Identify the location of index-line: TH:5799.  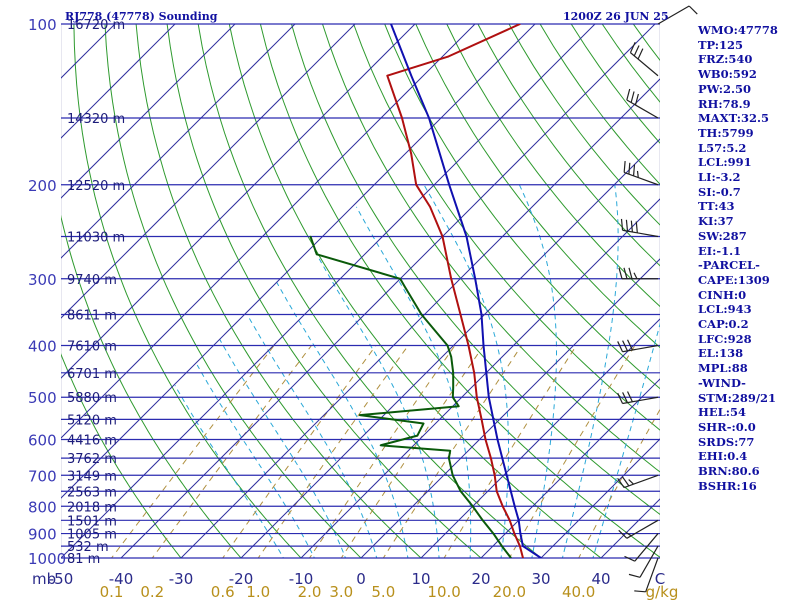
(726, 132).